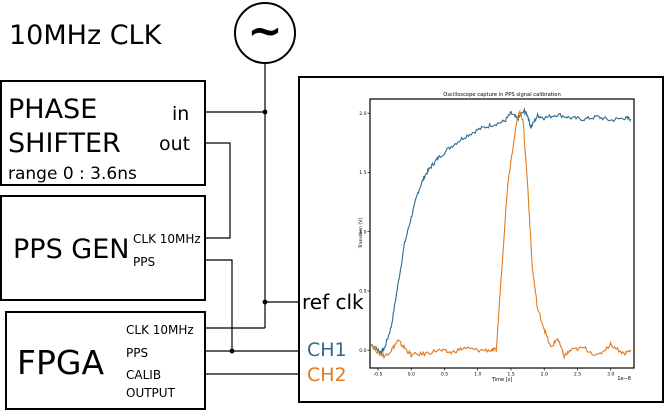 The width and height of the screenshot is (666, 411). Describe the element at coordinates (411, 375) in the screenshot. I see `x-tick-label: 0.0` at that location.